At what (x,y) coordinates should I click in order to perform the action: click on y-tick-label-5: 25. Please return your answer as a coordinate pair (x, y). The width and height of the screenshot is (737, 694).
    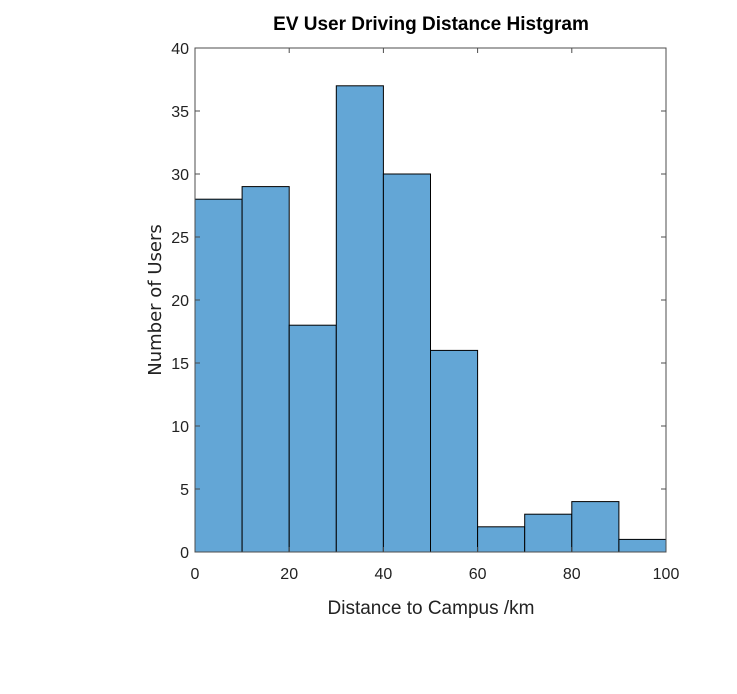
    Looking at the image, I should click on (180, 238).